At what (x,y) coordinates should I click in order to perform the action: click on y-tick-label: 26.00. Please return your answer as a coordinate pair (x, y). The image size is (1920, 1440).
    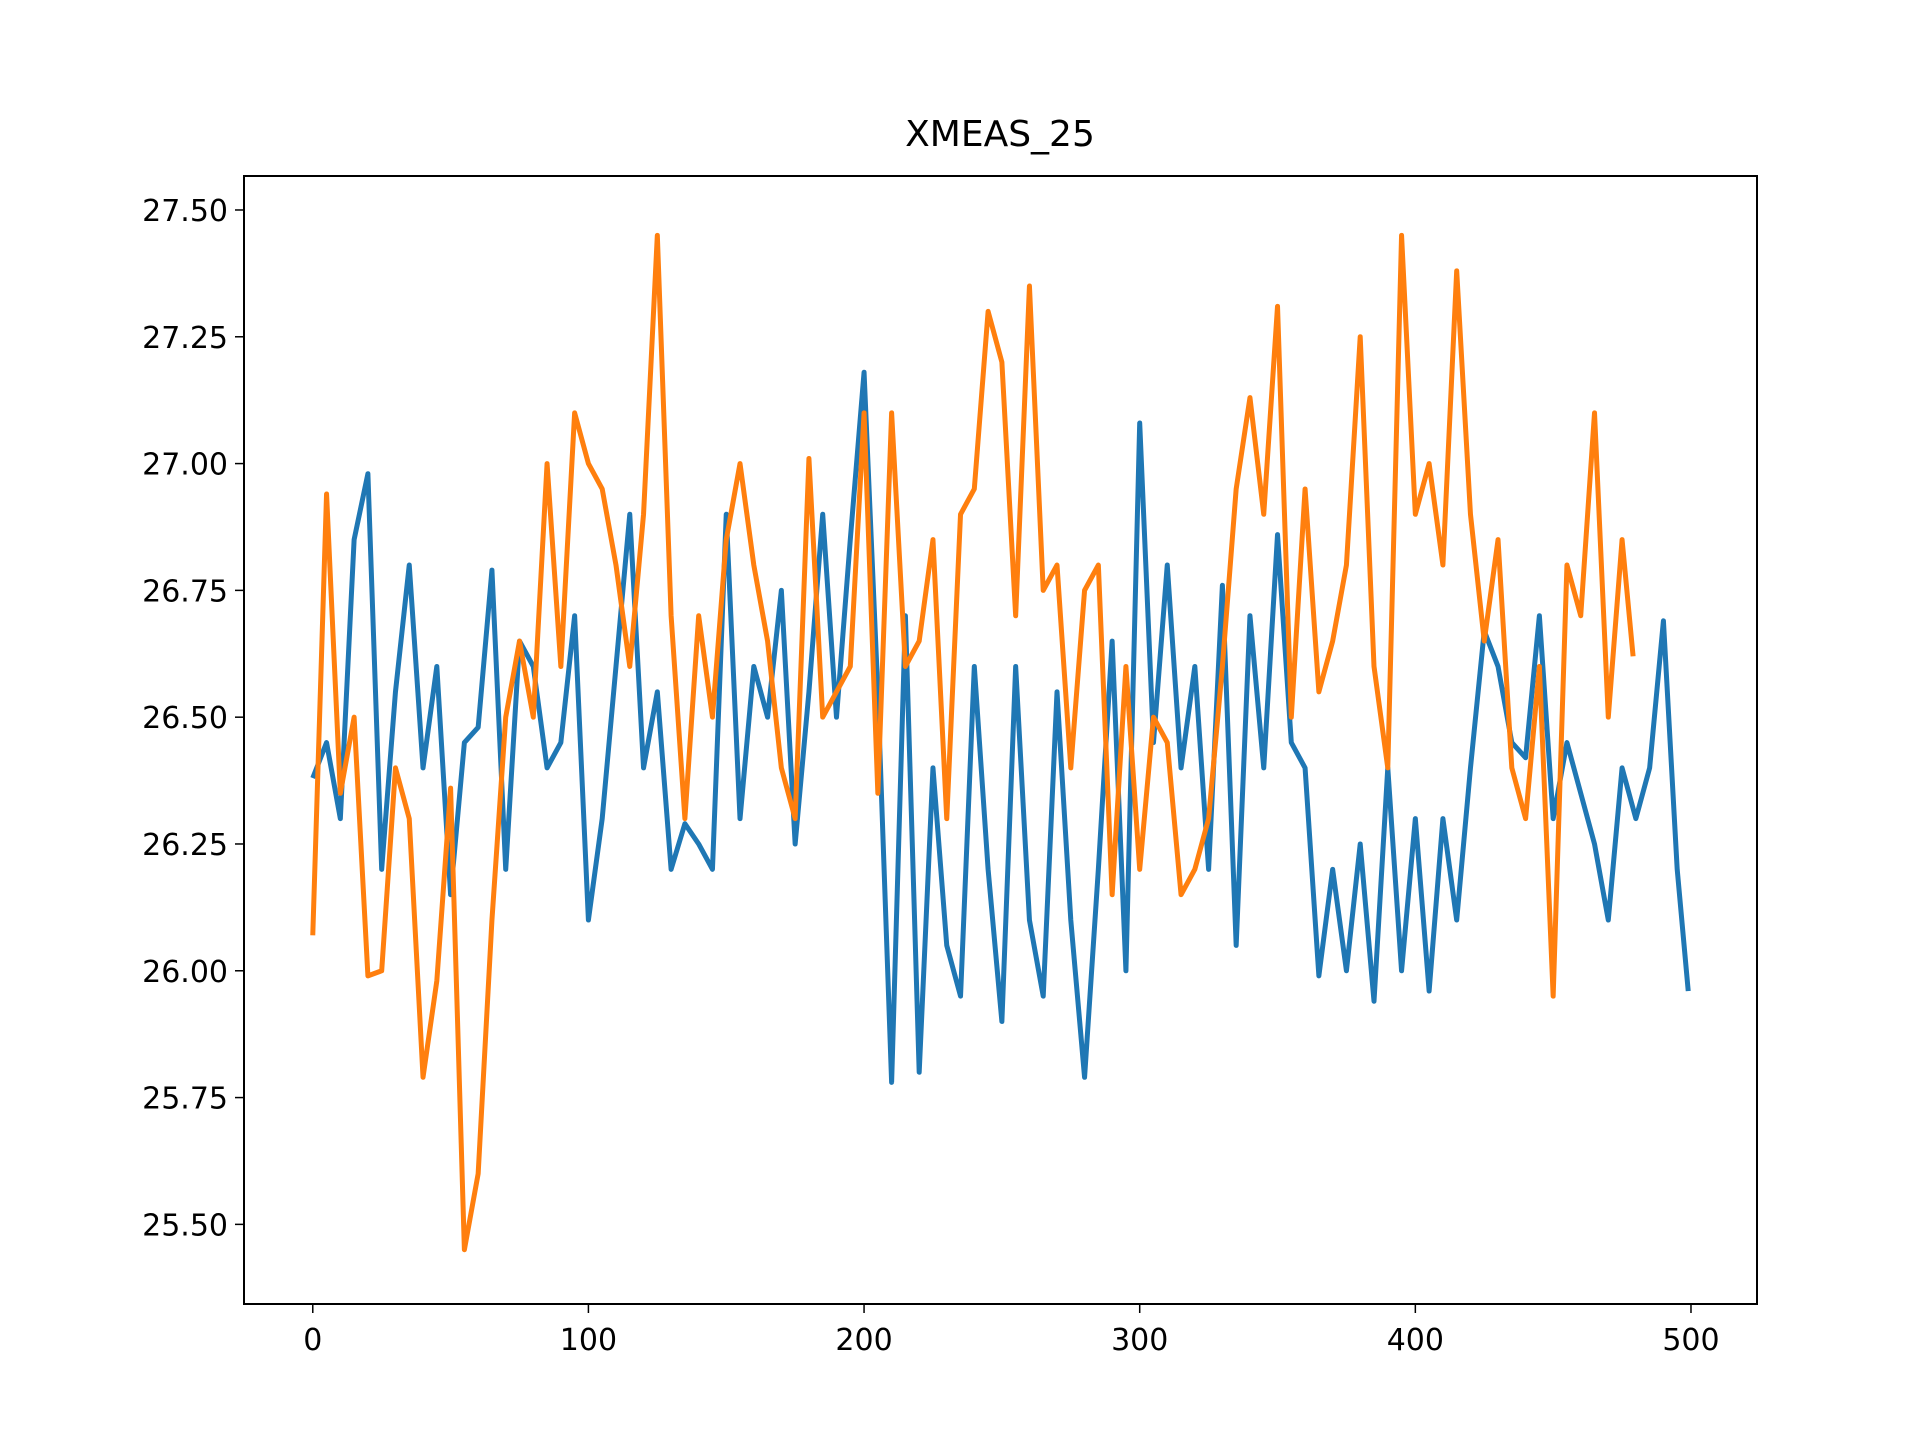
    Looking at the image, I should click on (185, 972).